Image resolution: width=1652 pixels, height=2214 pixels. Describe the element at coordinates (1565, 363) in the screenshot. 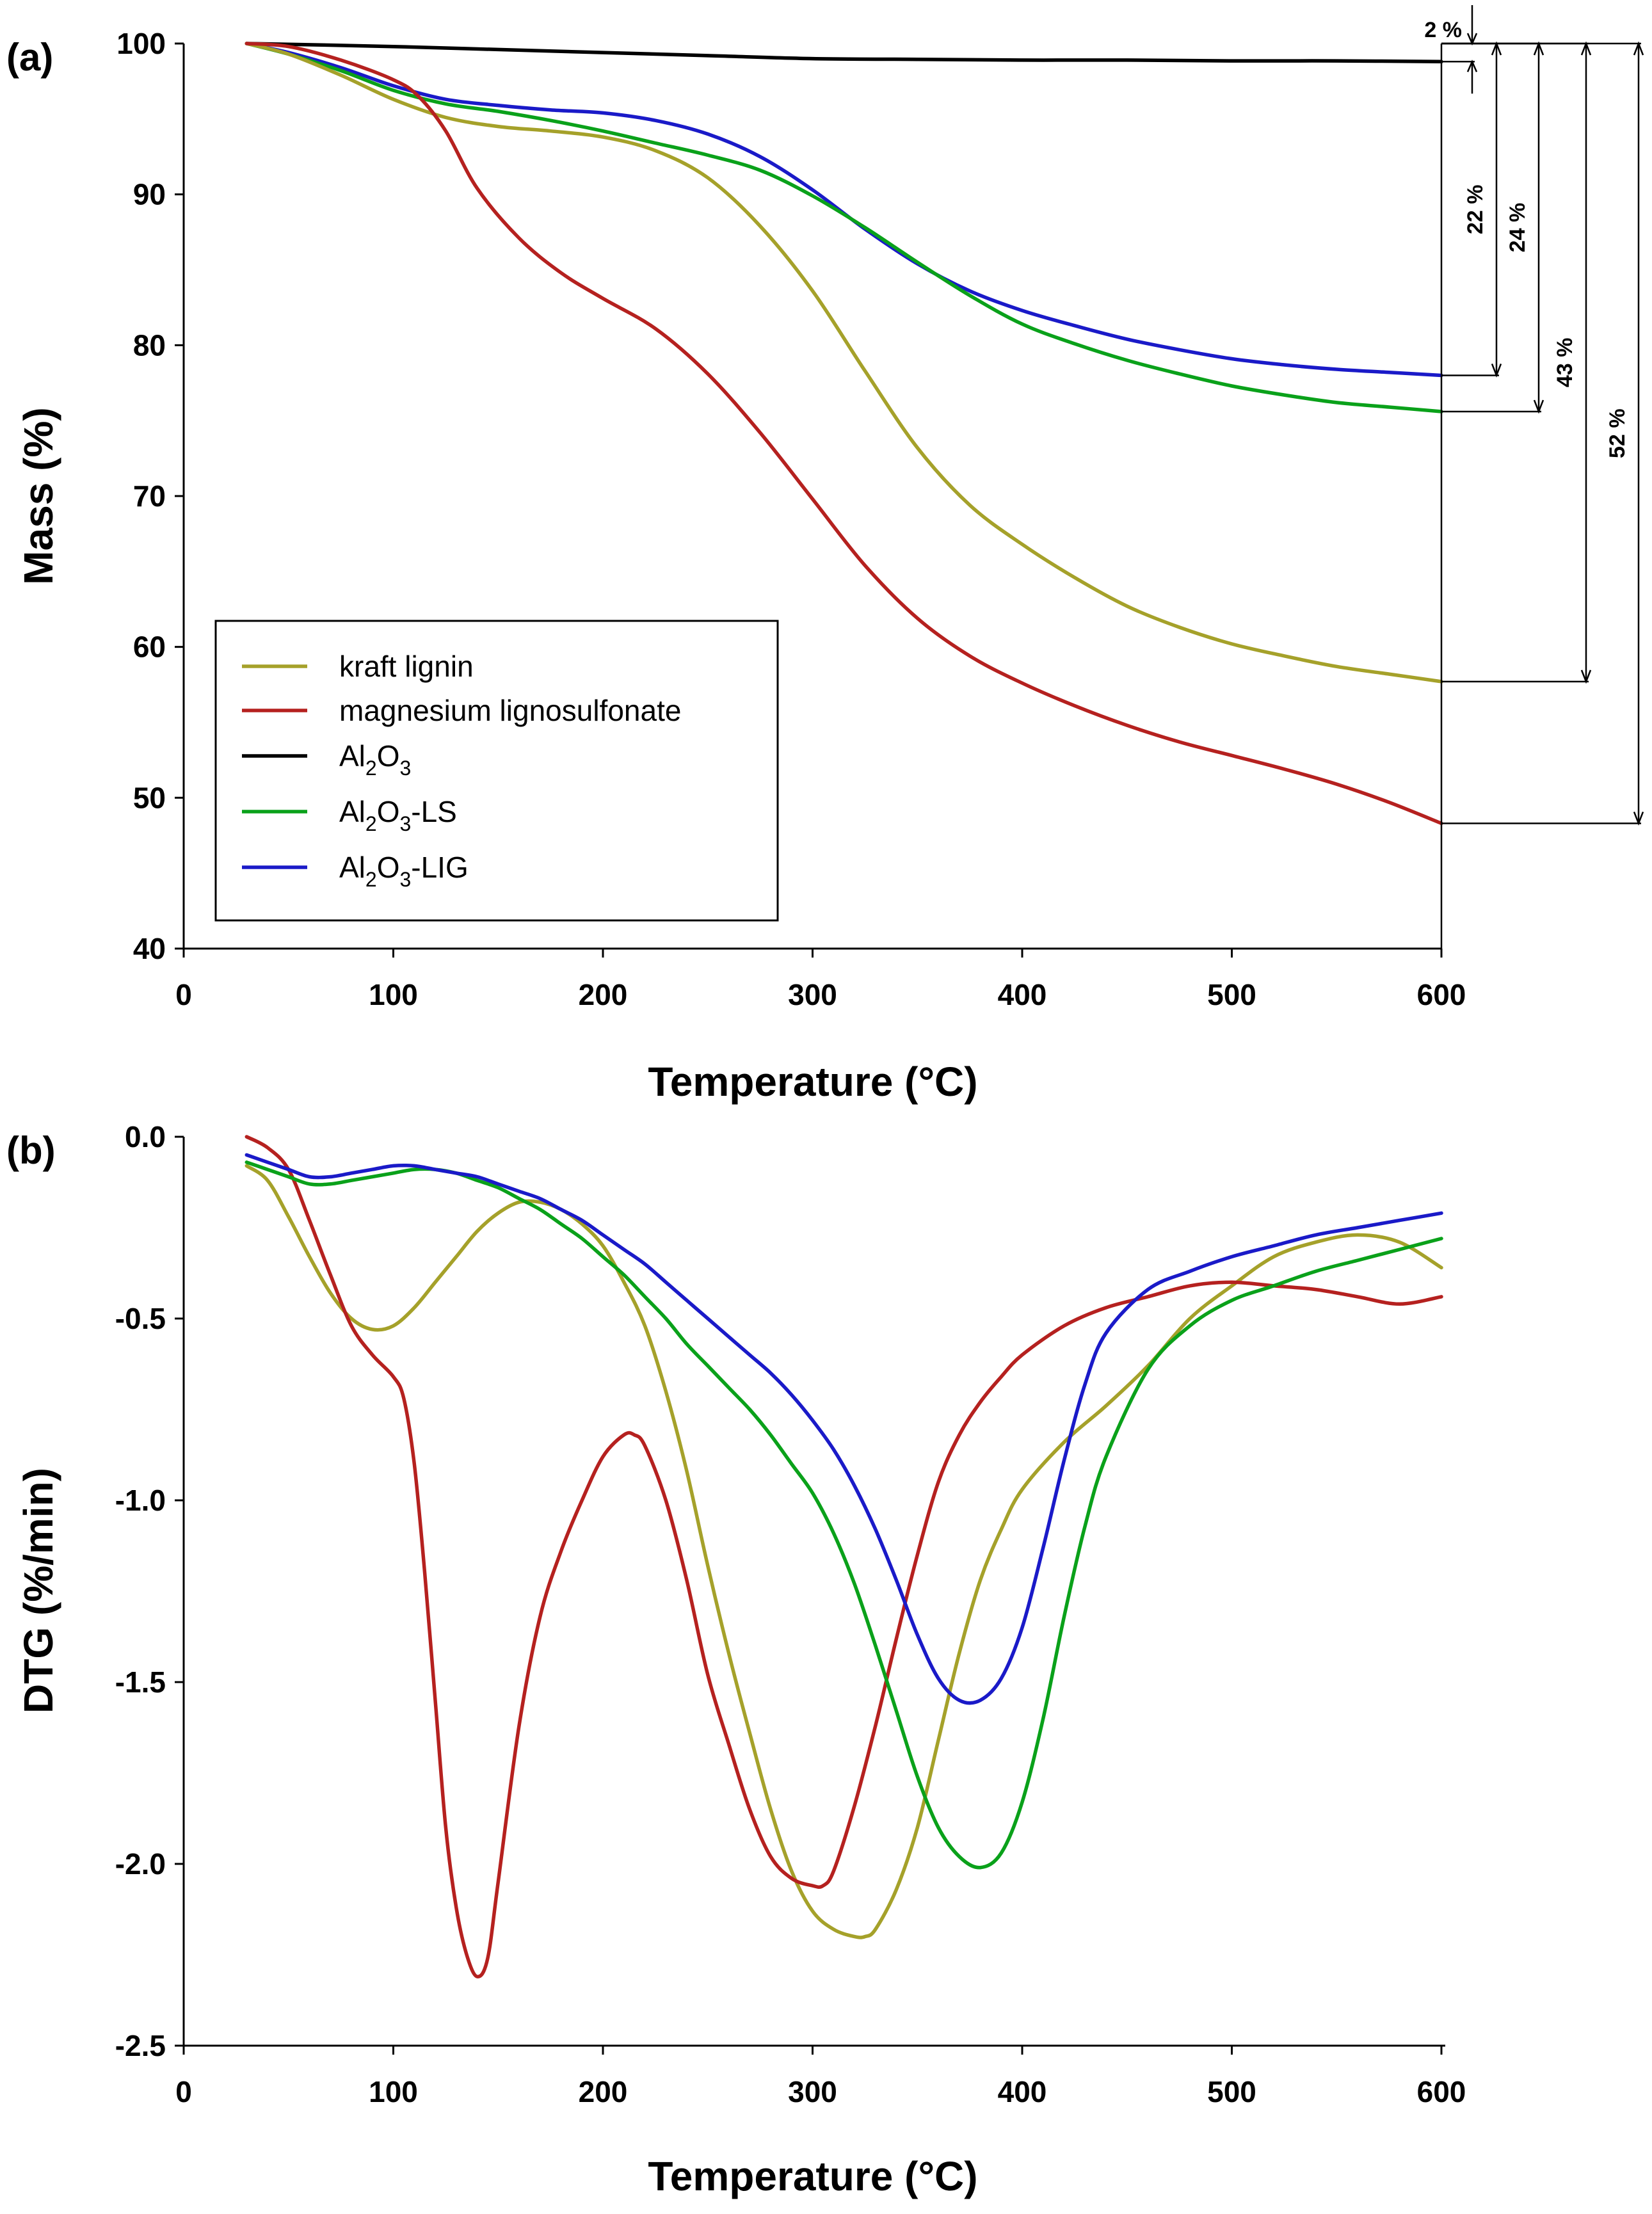

I see `annotation-label: 43 %` at that location.